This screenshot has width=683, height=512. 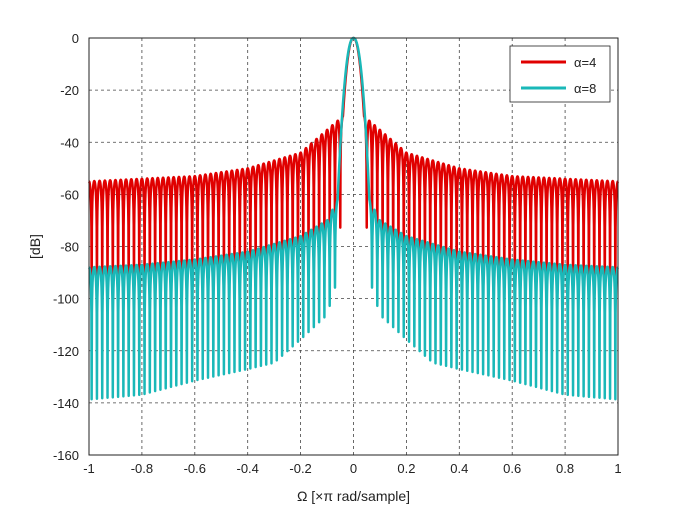 I want to click on x-tick-label: 0.2, so click(x=406, y=468).